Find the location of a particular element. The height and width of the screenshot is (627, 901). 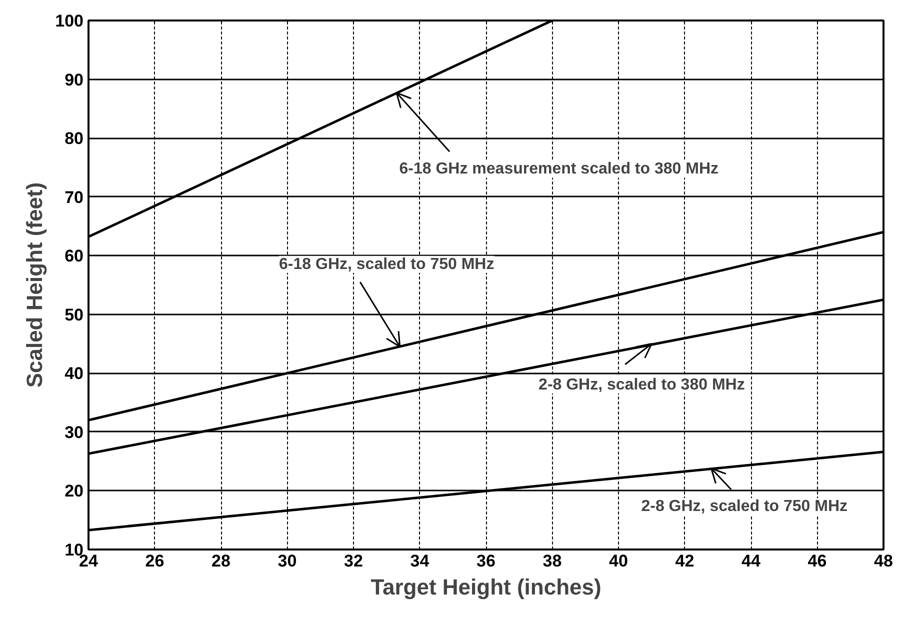

annotation: 6-18 GHz, scaled to 750 MHz is located at coordinates (386, 264).